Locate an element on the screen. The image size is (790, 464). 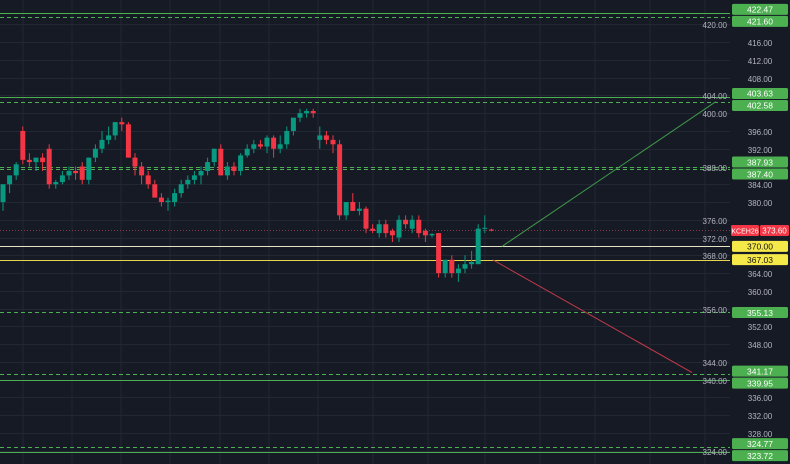
y-tick-label: 400.00 is located at coordinates (715, 114).